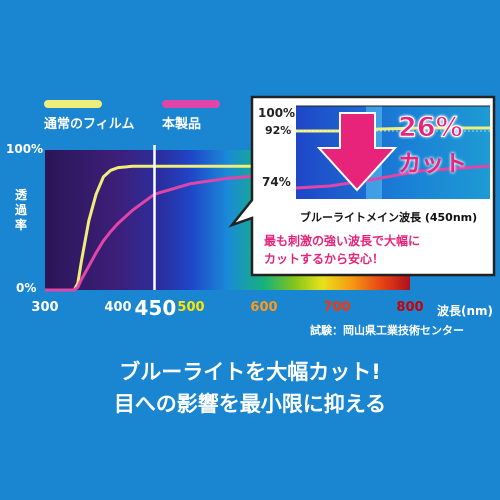  What do you see at coordinates (410, 307) in the screenshot?
I see `x-tick-800: 800` at bounding box center [410, 307].